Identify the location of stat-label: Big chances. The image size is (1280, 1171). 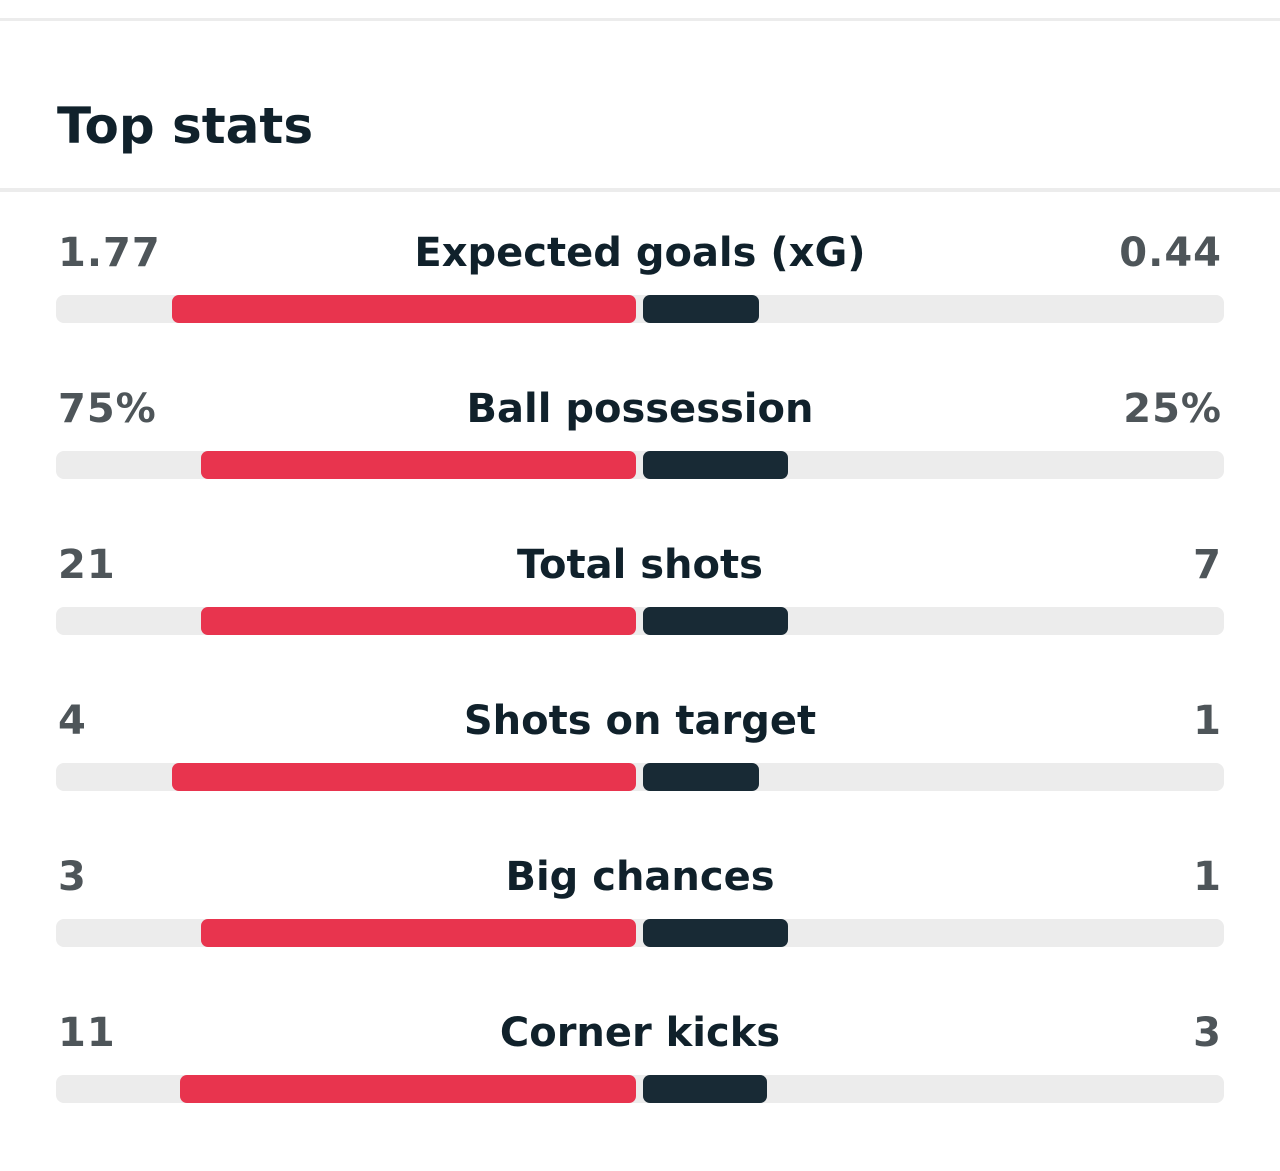
(640, 877).